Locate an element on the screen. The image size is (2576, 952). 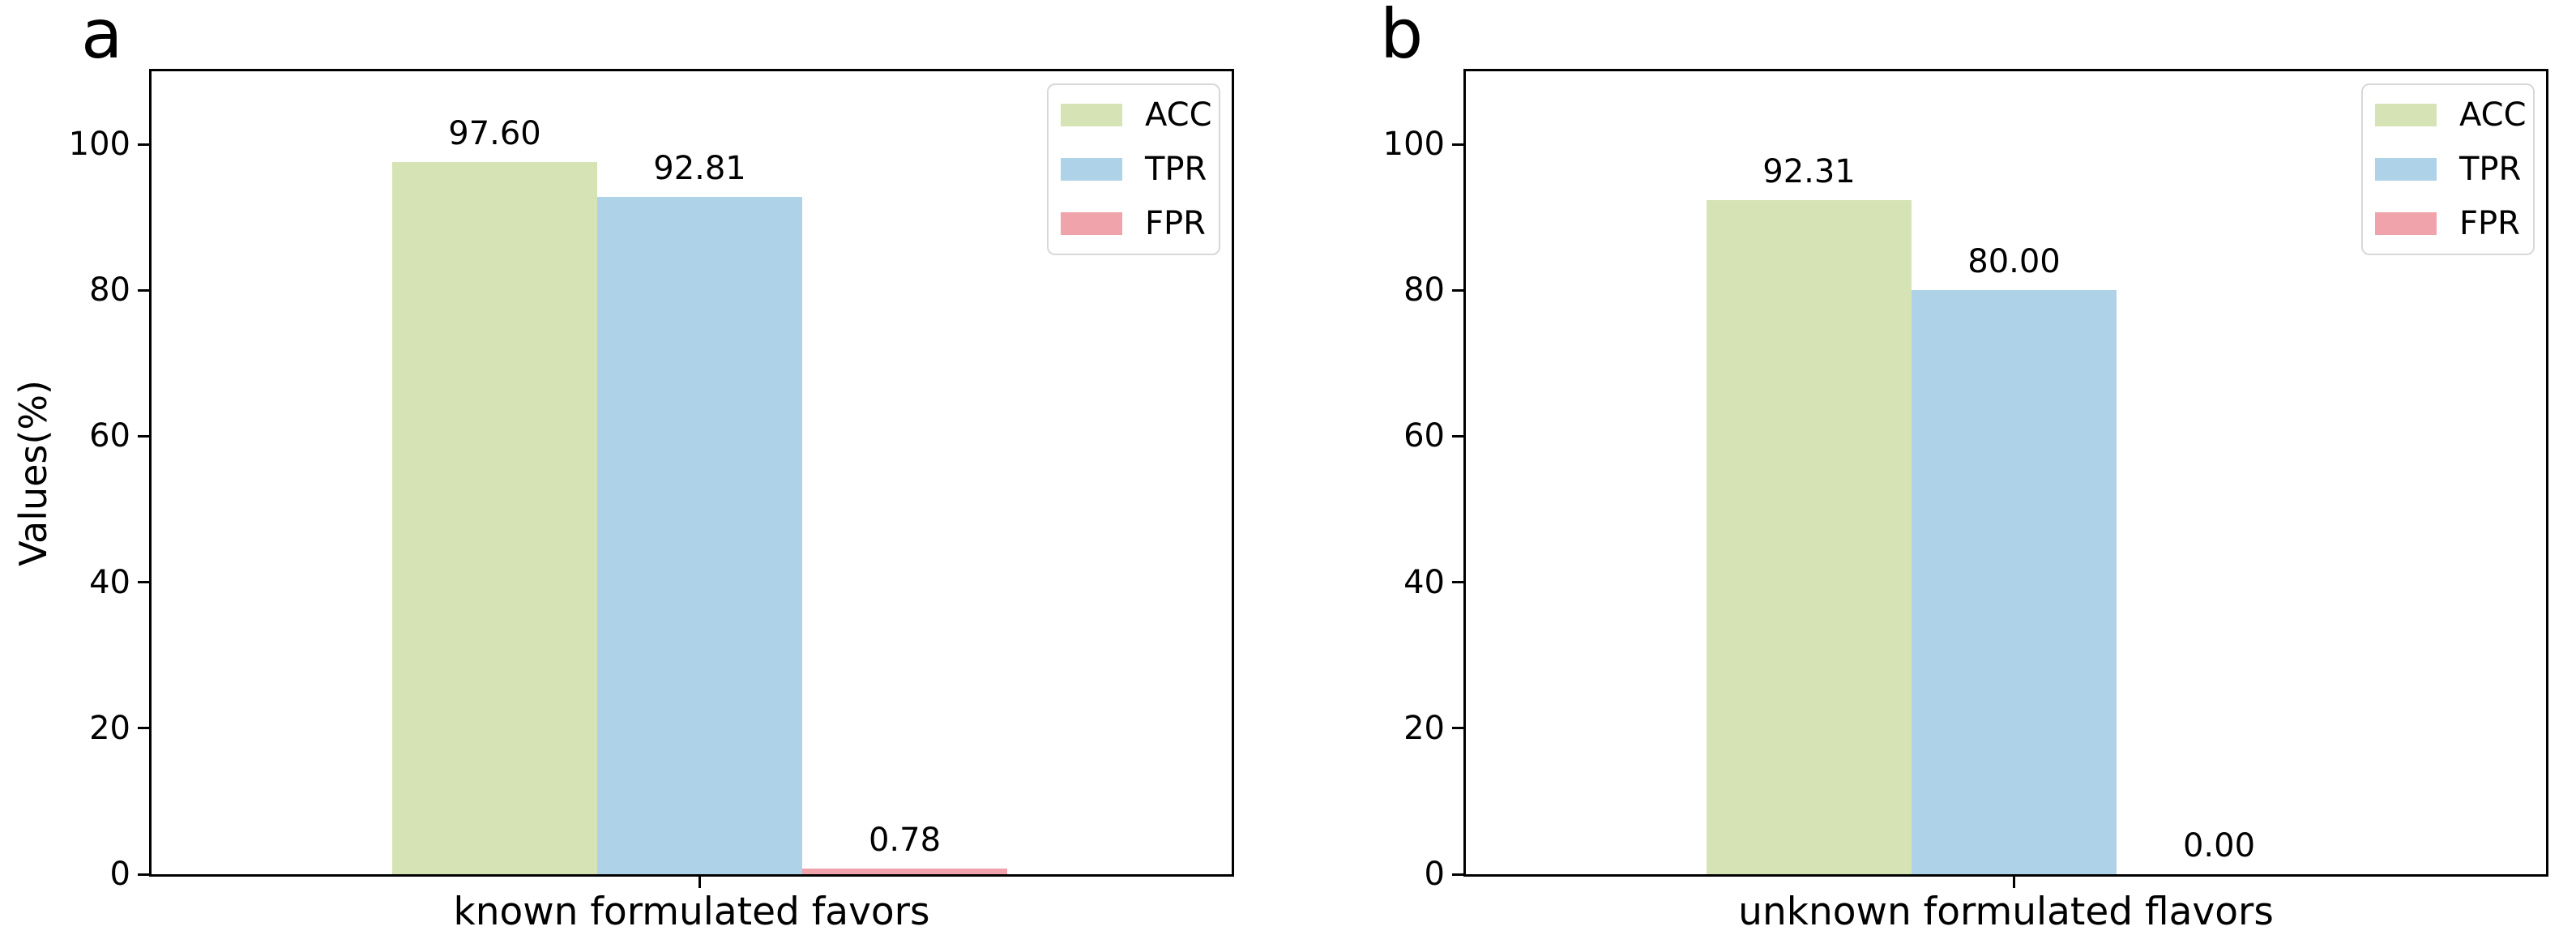
y-axis-title: Values(%) is located at coordinates (33, 472).